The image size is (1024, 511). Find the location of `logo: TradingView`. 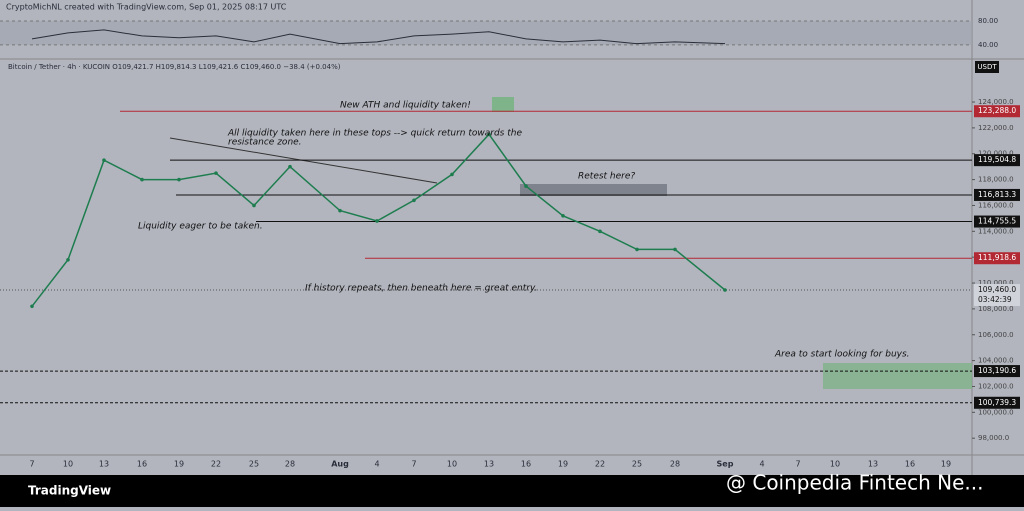

logo: TradingView is located at coordinates (69, 491).